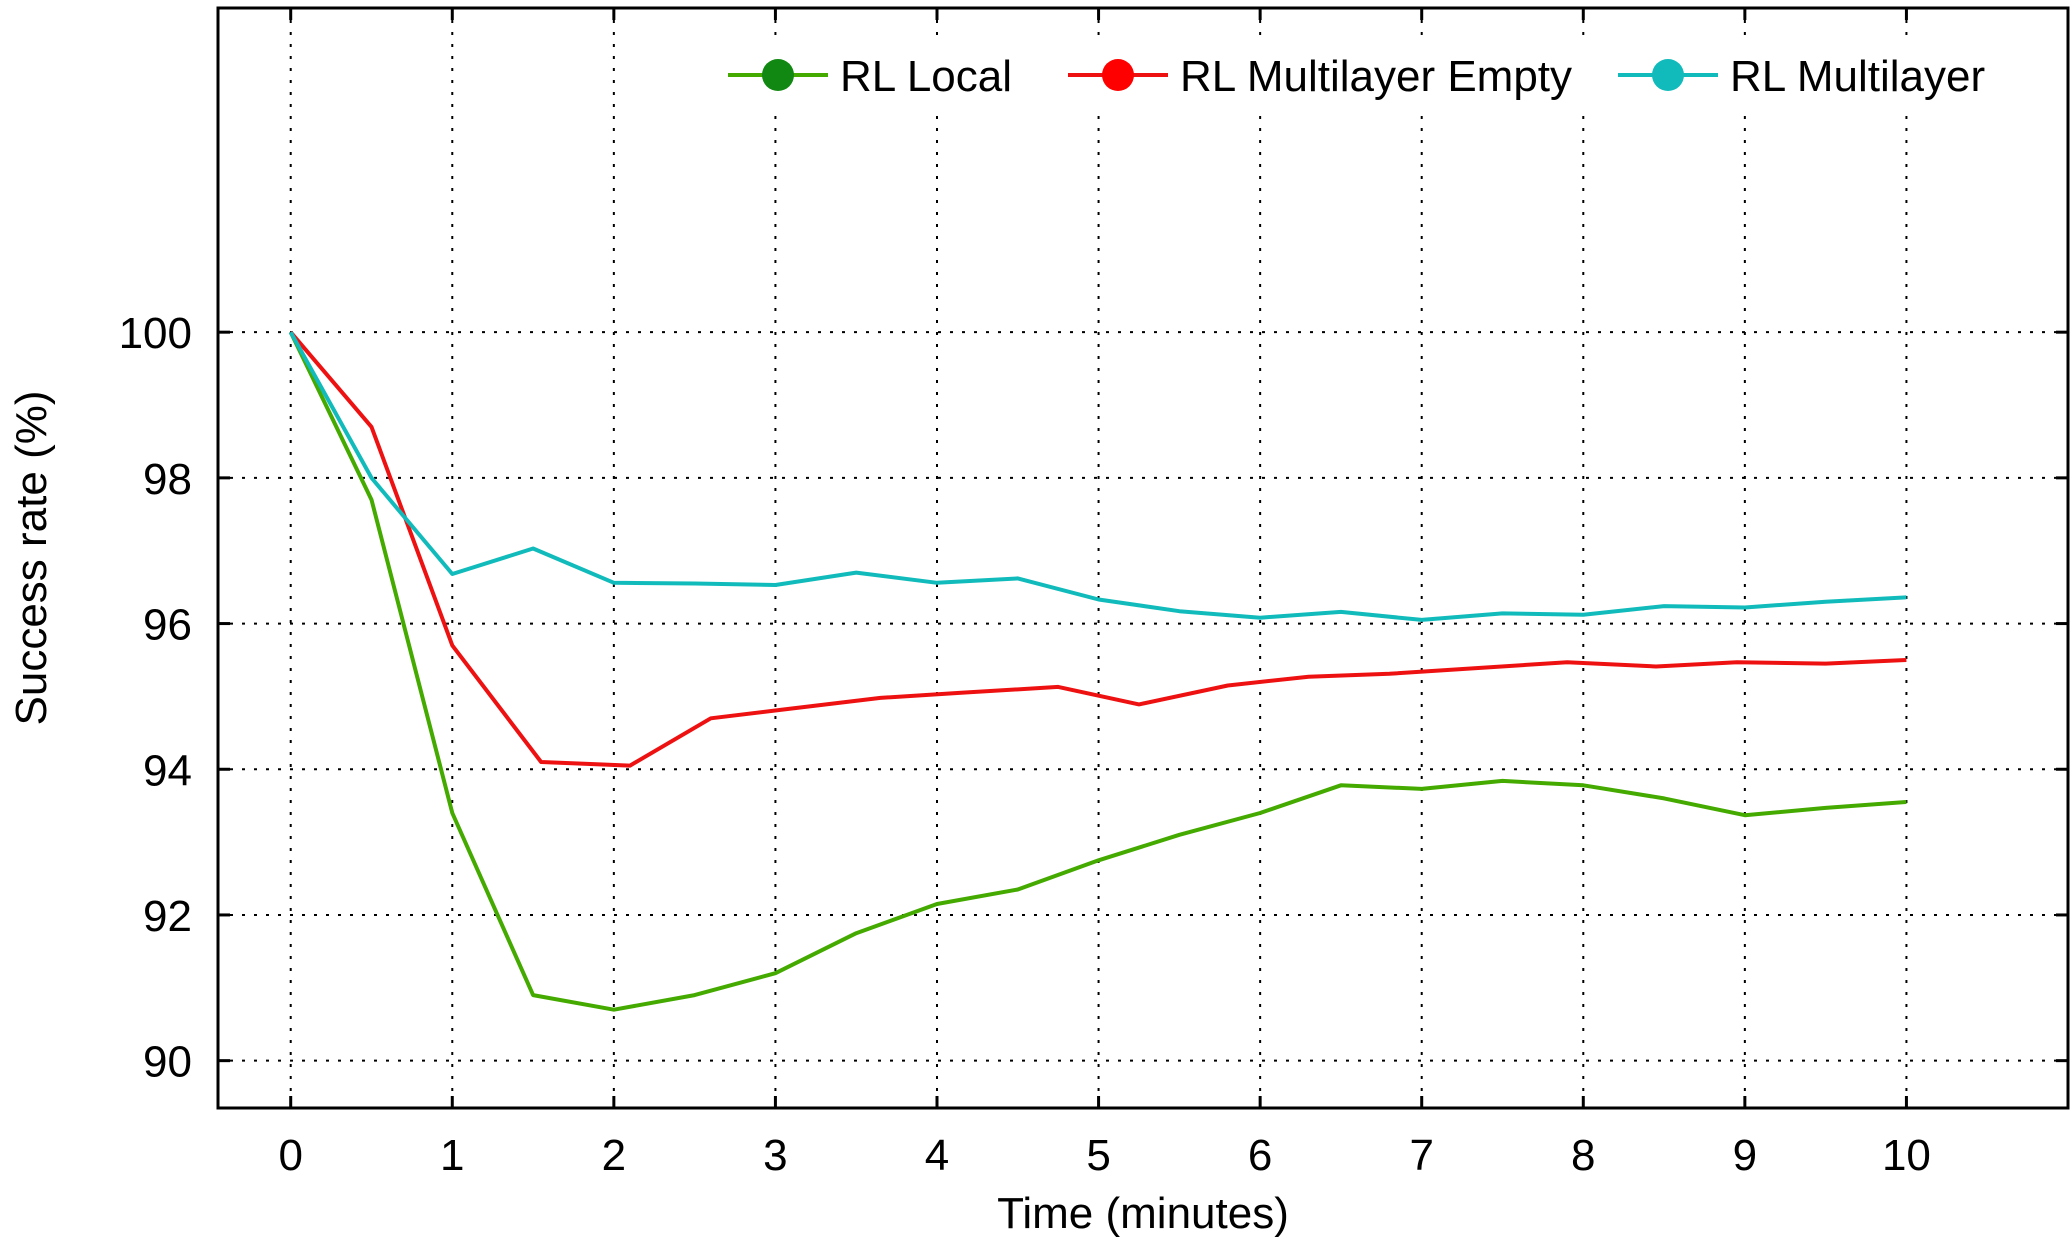 This screenshot has height=1244, width=2072. What do you see at coordinates (167, 916) in the screenshot?
I see `y-tick-label: 92` at bounding box center [167, 916].